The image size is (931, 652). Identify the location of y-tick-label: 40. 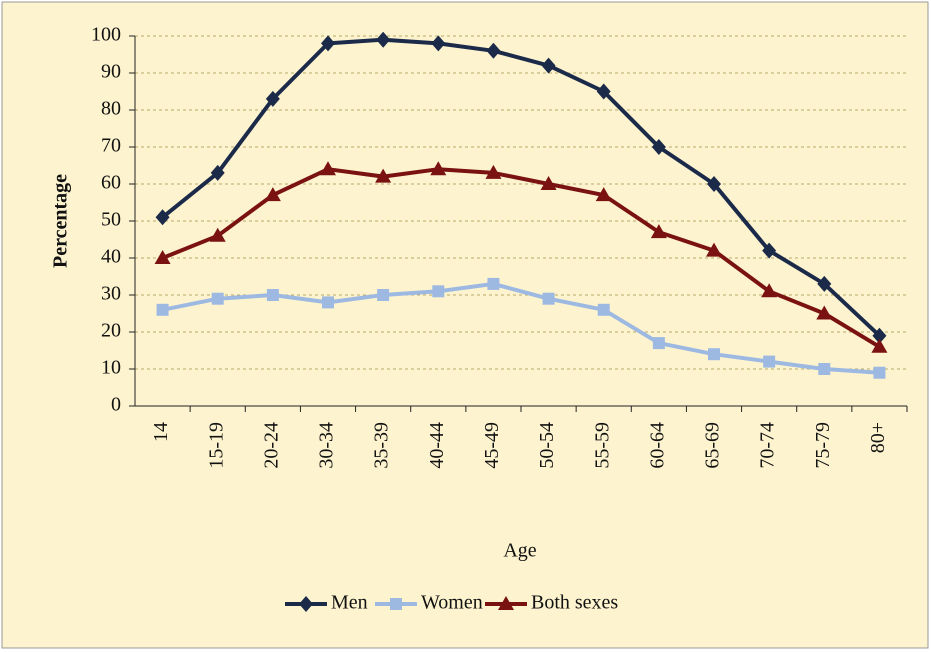
(111, 257).